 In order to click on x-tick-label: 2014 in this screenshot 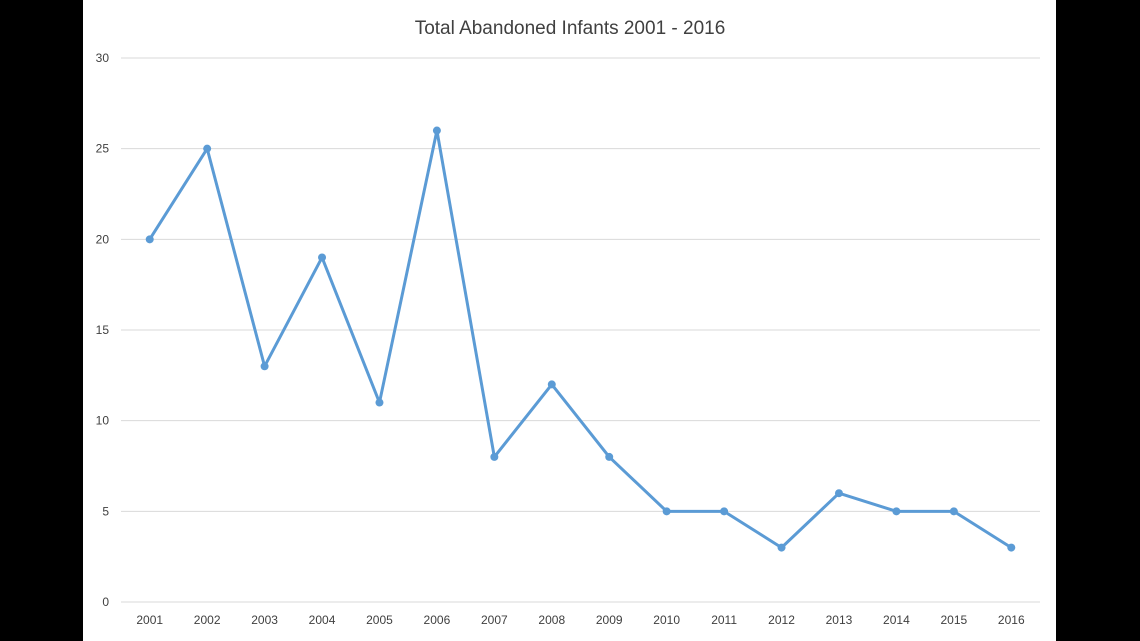, I will do `click(896, 620)`.